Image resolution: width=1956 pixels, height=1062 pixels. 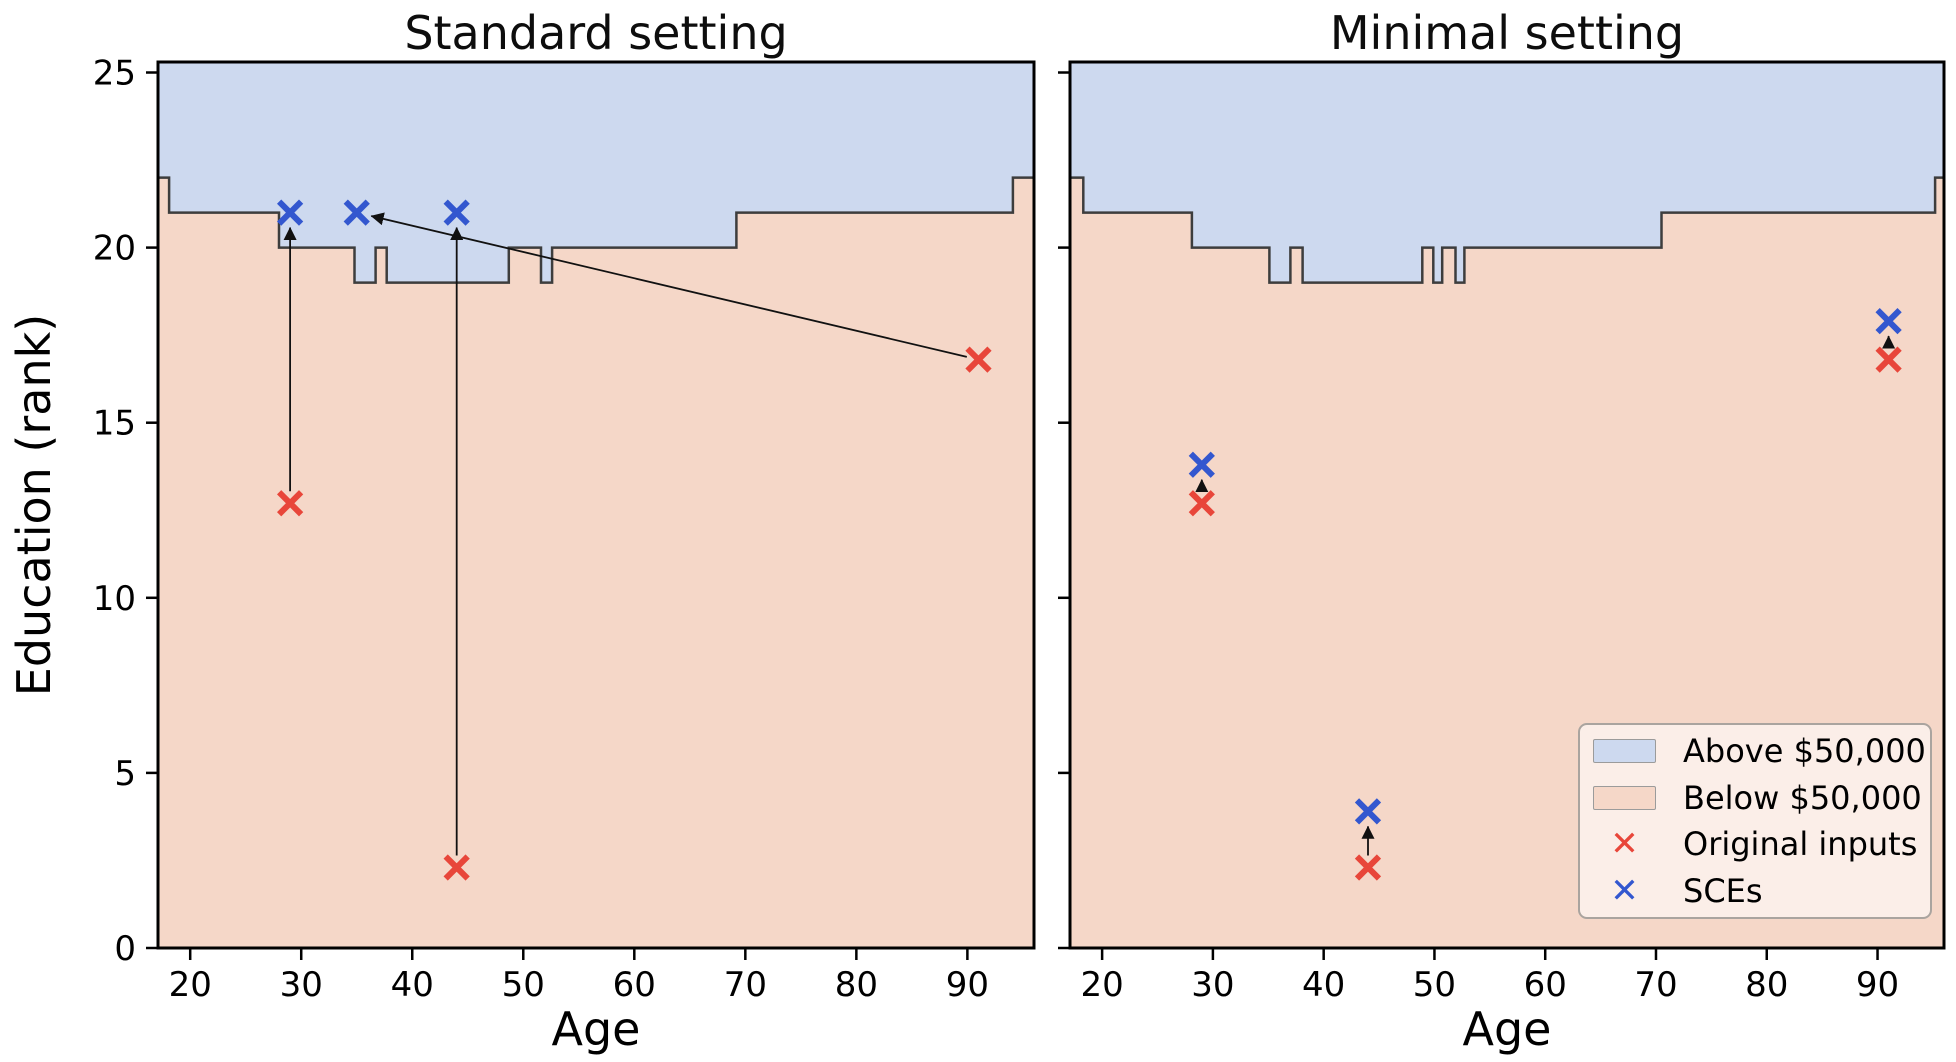 I want to click on legend-label: Above $50,000, so click(x=1804, y=751).